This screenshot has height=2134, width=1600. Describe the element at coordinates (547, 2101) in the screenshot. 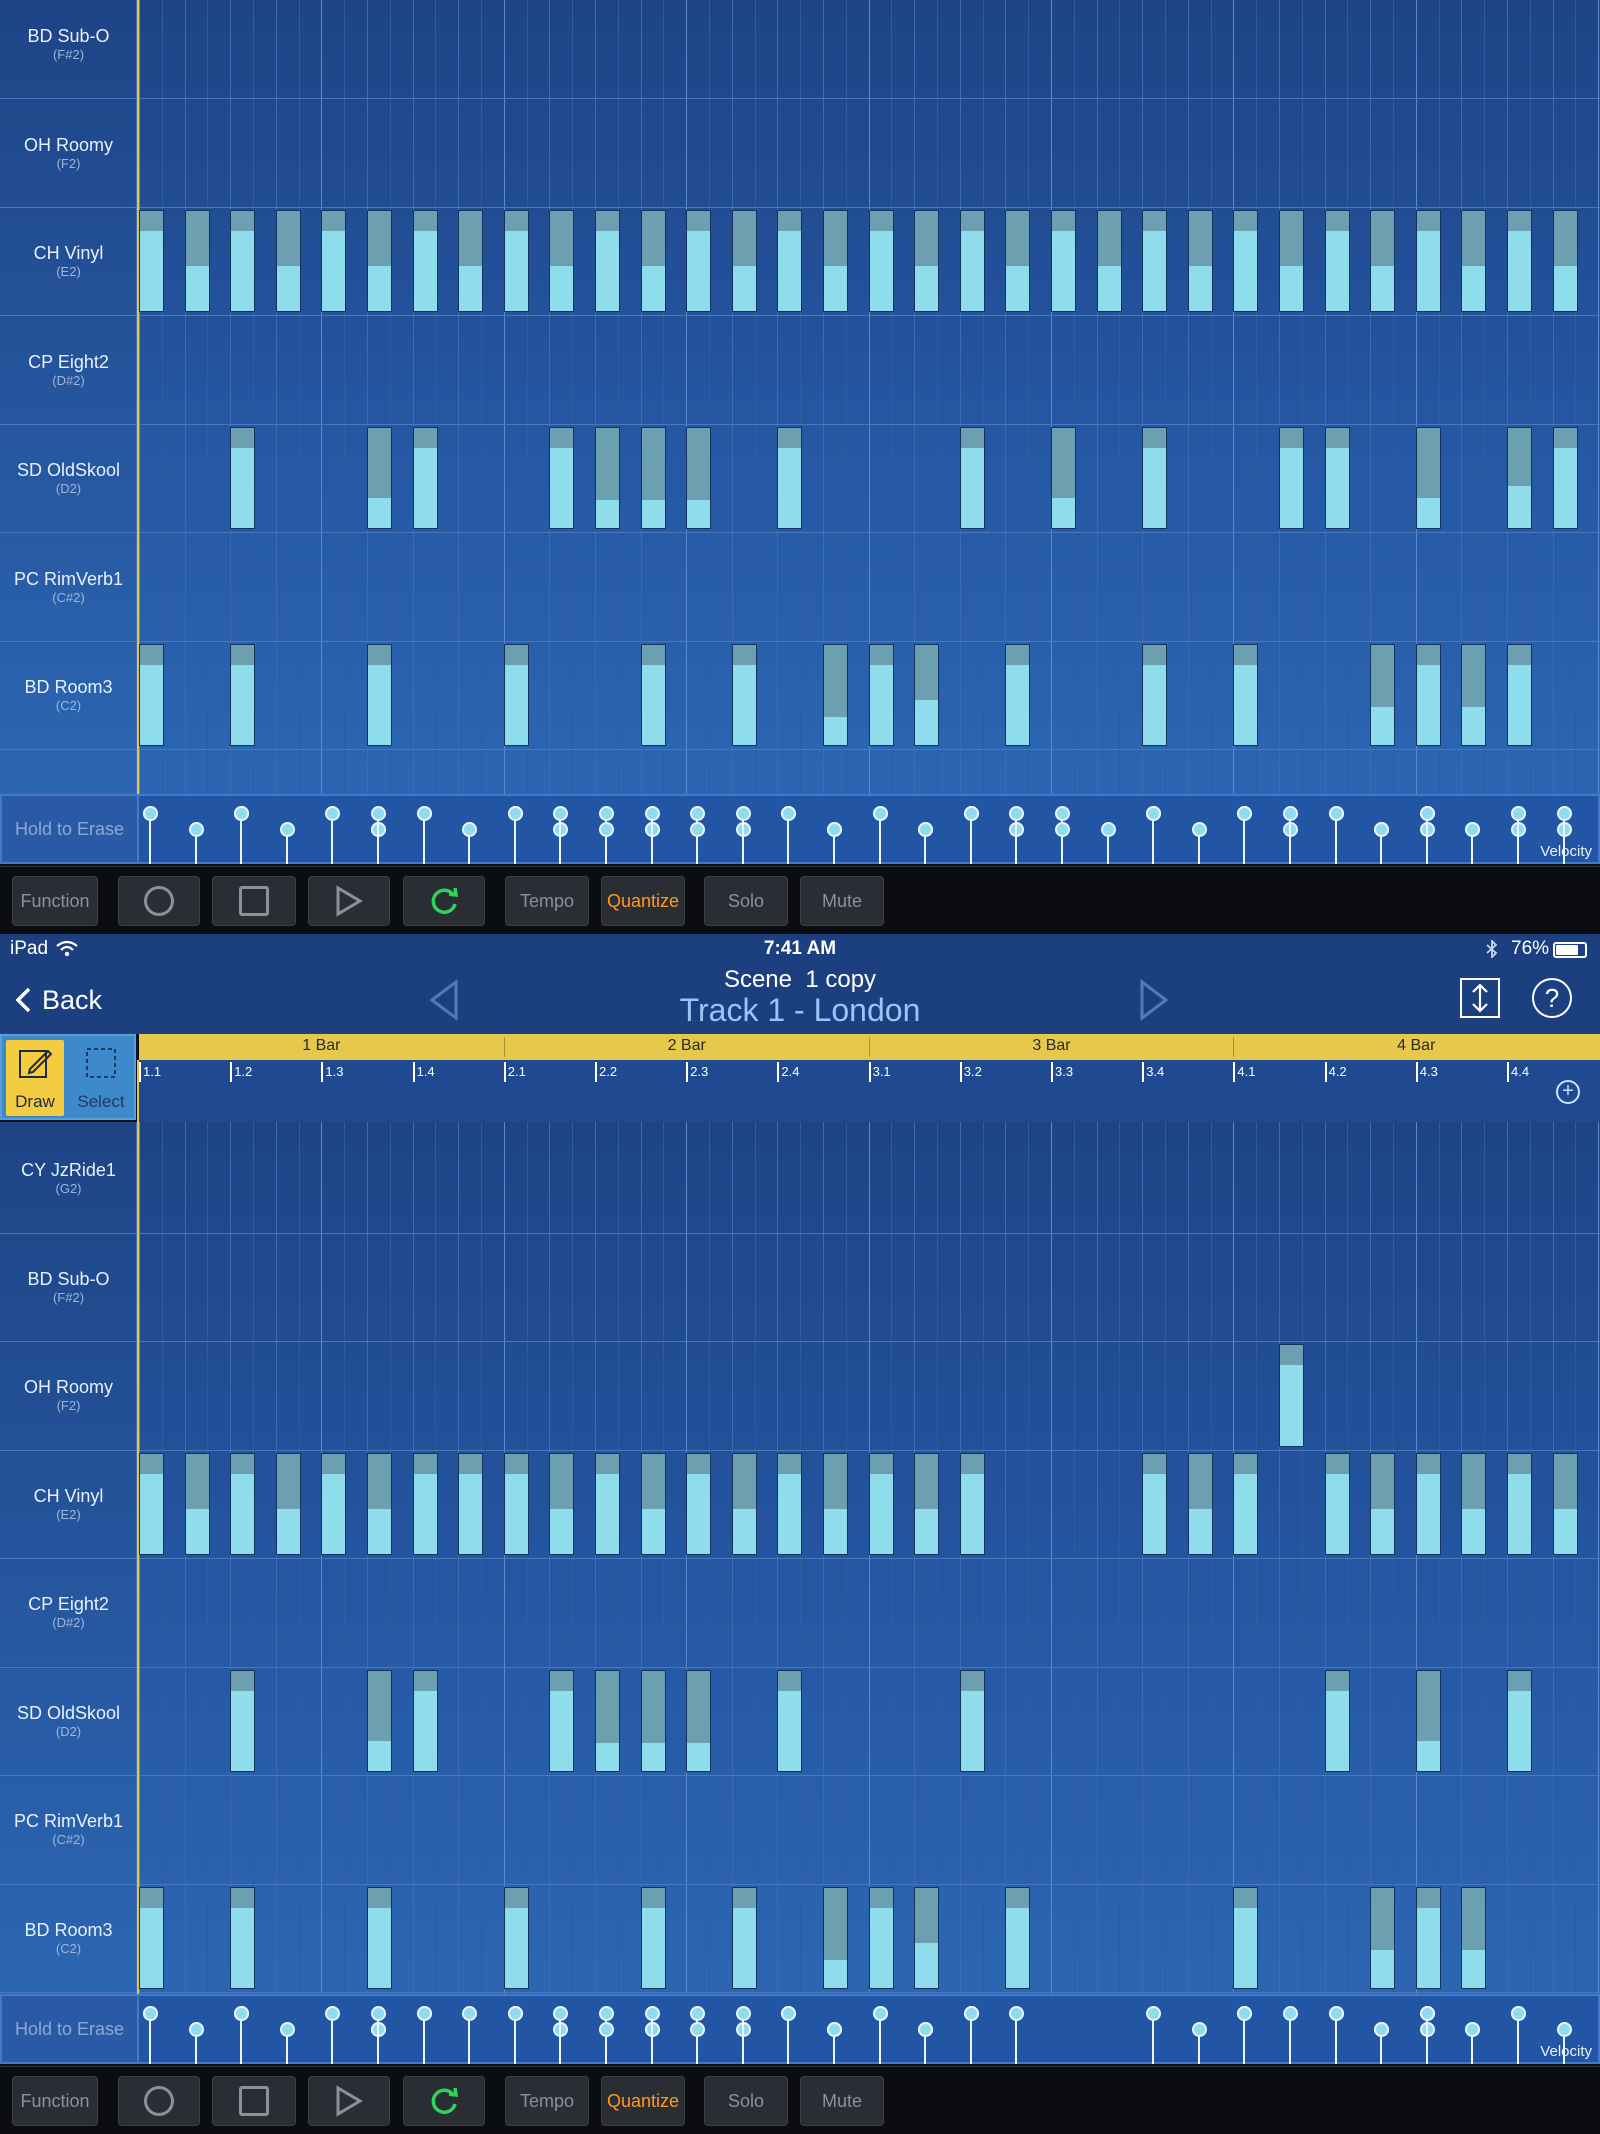

I see `tempo-button: Tempo` at that location.